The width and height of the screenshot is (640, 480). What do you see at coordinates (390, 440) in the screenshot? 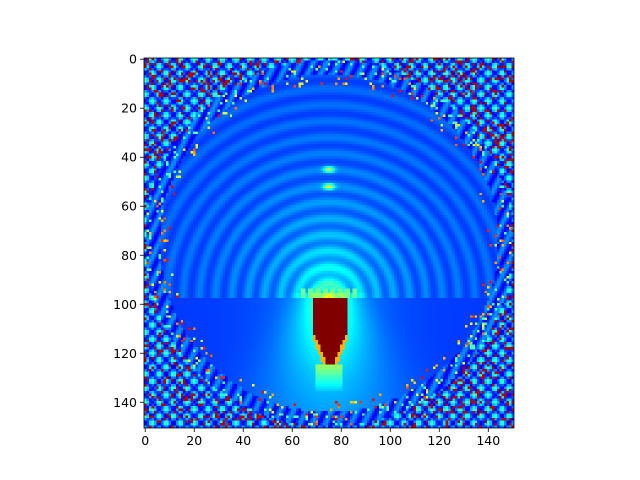
I see `x-tick-label: 100` at bounding box center [390, 440].